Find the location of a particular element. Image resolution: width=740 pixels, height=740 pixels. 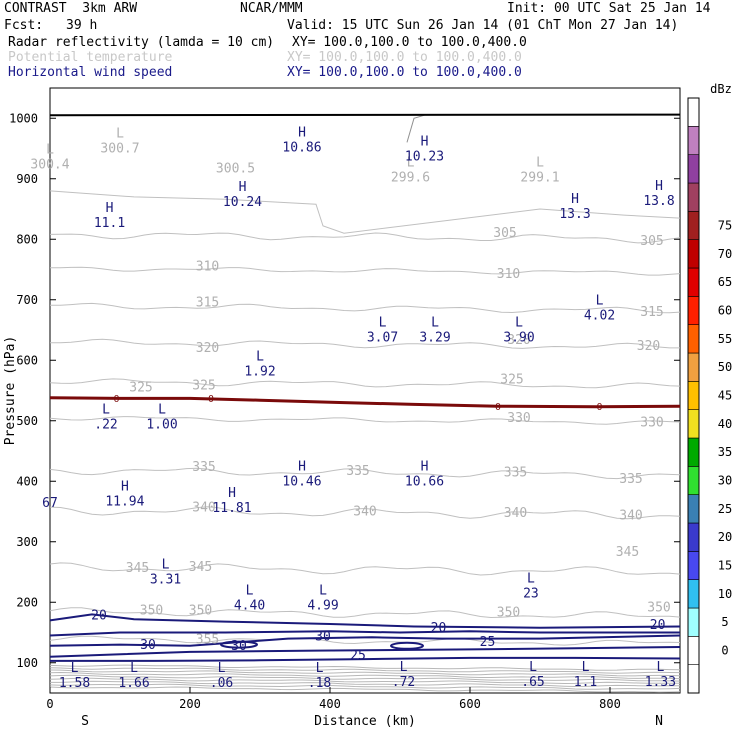

theta-label: 310 is located at coordinates (508, 274).